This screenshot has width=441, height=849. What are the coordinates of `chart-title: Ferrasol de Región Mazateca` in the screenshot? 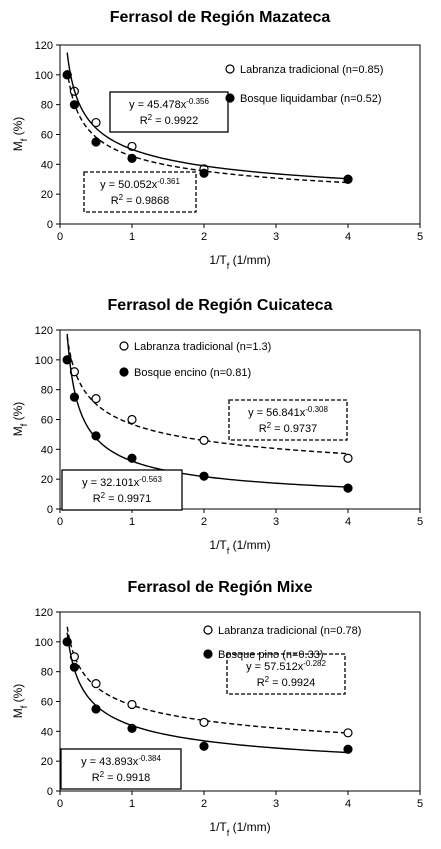 It's located at (220, 17).